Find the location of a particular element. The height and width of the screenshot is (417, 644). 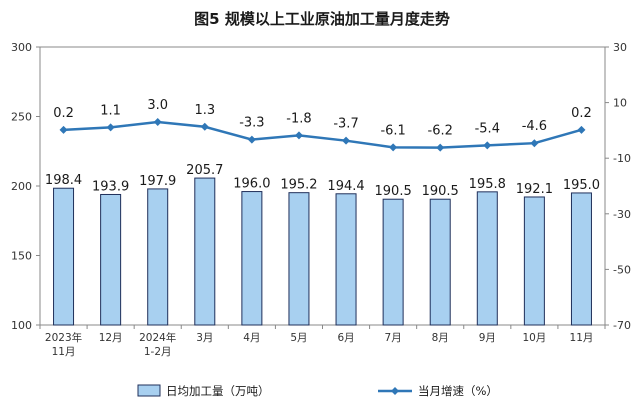

bar-value-label: 198.4 is located at coordinates (63, 180).